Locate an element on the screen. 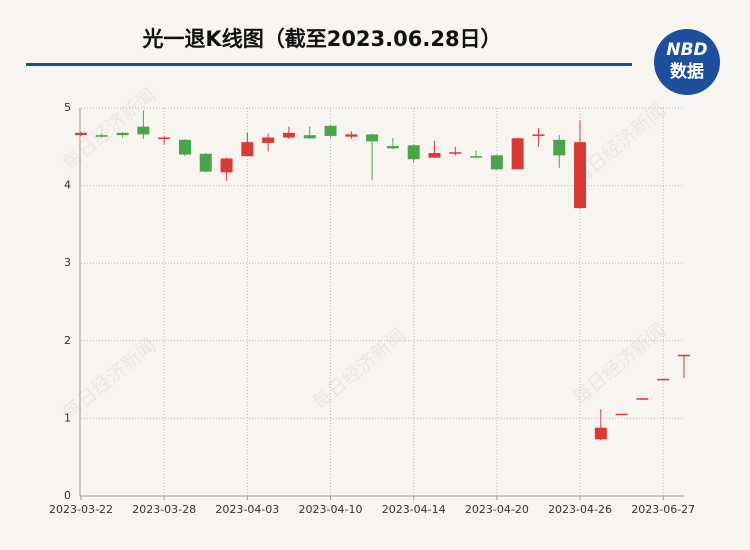  x-tick-label: 2023-04-20 is located at coordinates (497, 509).